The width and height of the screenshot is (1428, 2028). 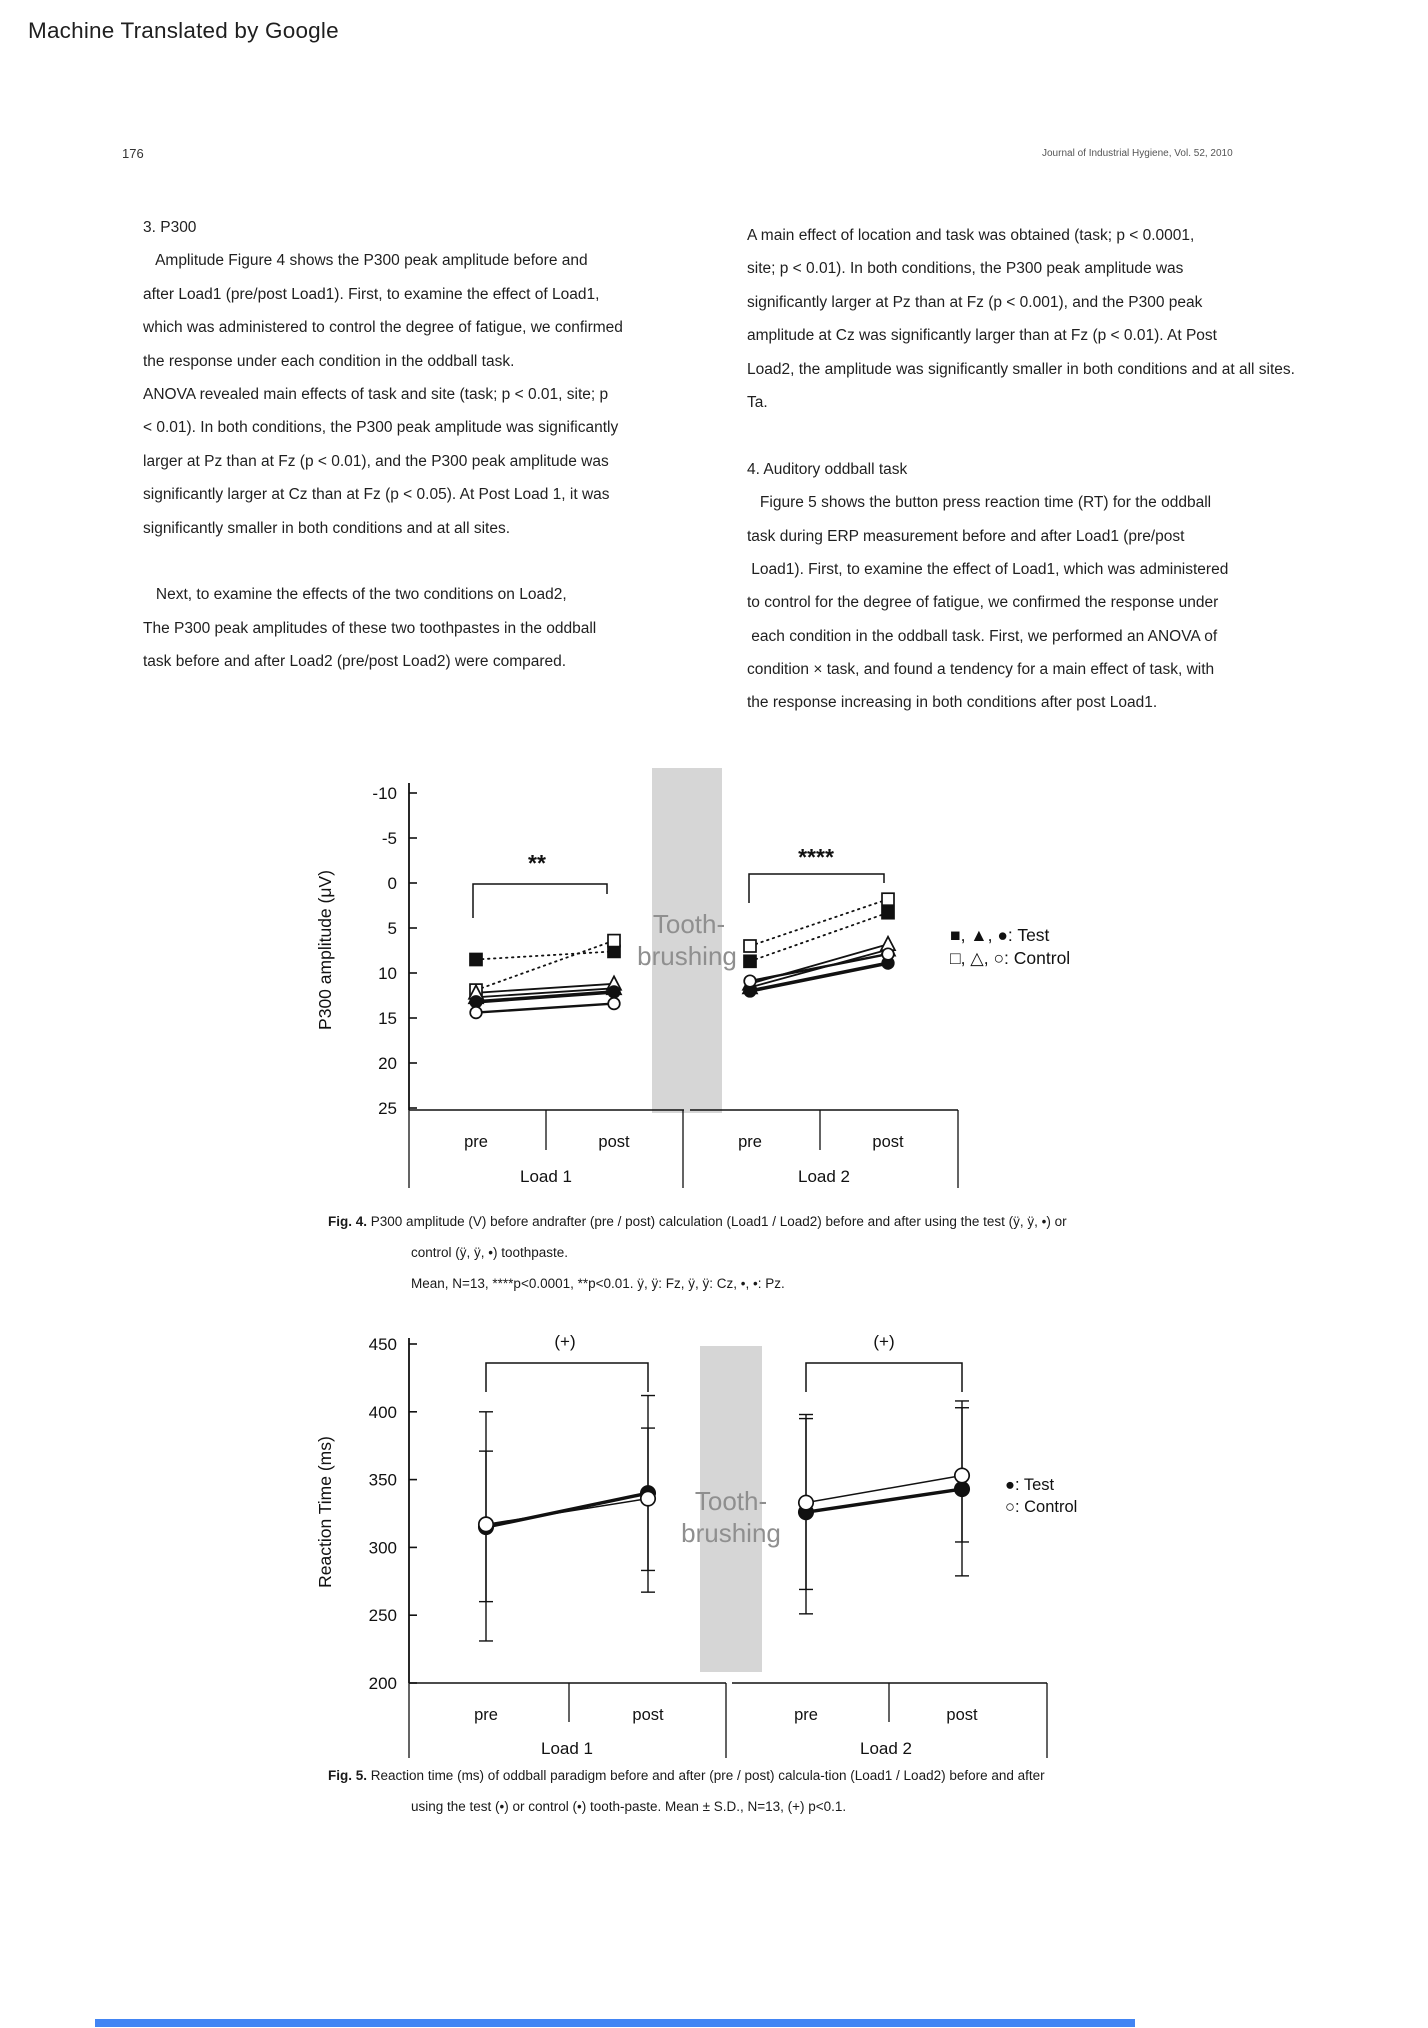 What do you see at coordinates (387, 1018) in the screenshot?
I see `svg-text: 15` at bounding box center [387, 1018].